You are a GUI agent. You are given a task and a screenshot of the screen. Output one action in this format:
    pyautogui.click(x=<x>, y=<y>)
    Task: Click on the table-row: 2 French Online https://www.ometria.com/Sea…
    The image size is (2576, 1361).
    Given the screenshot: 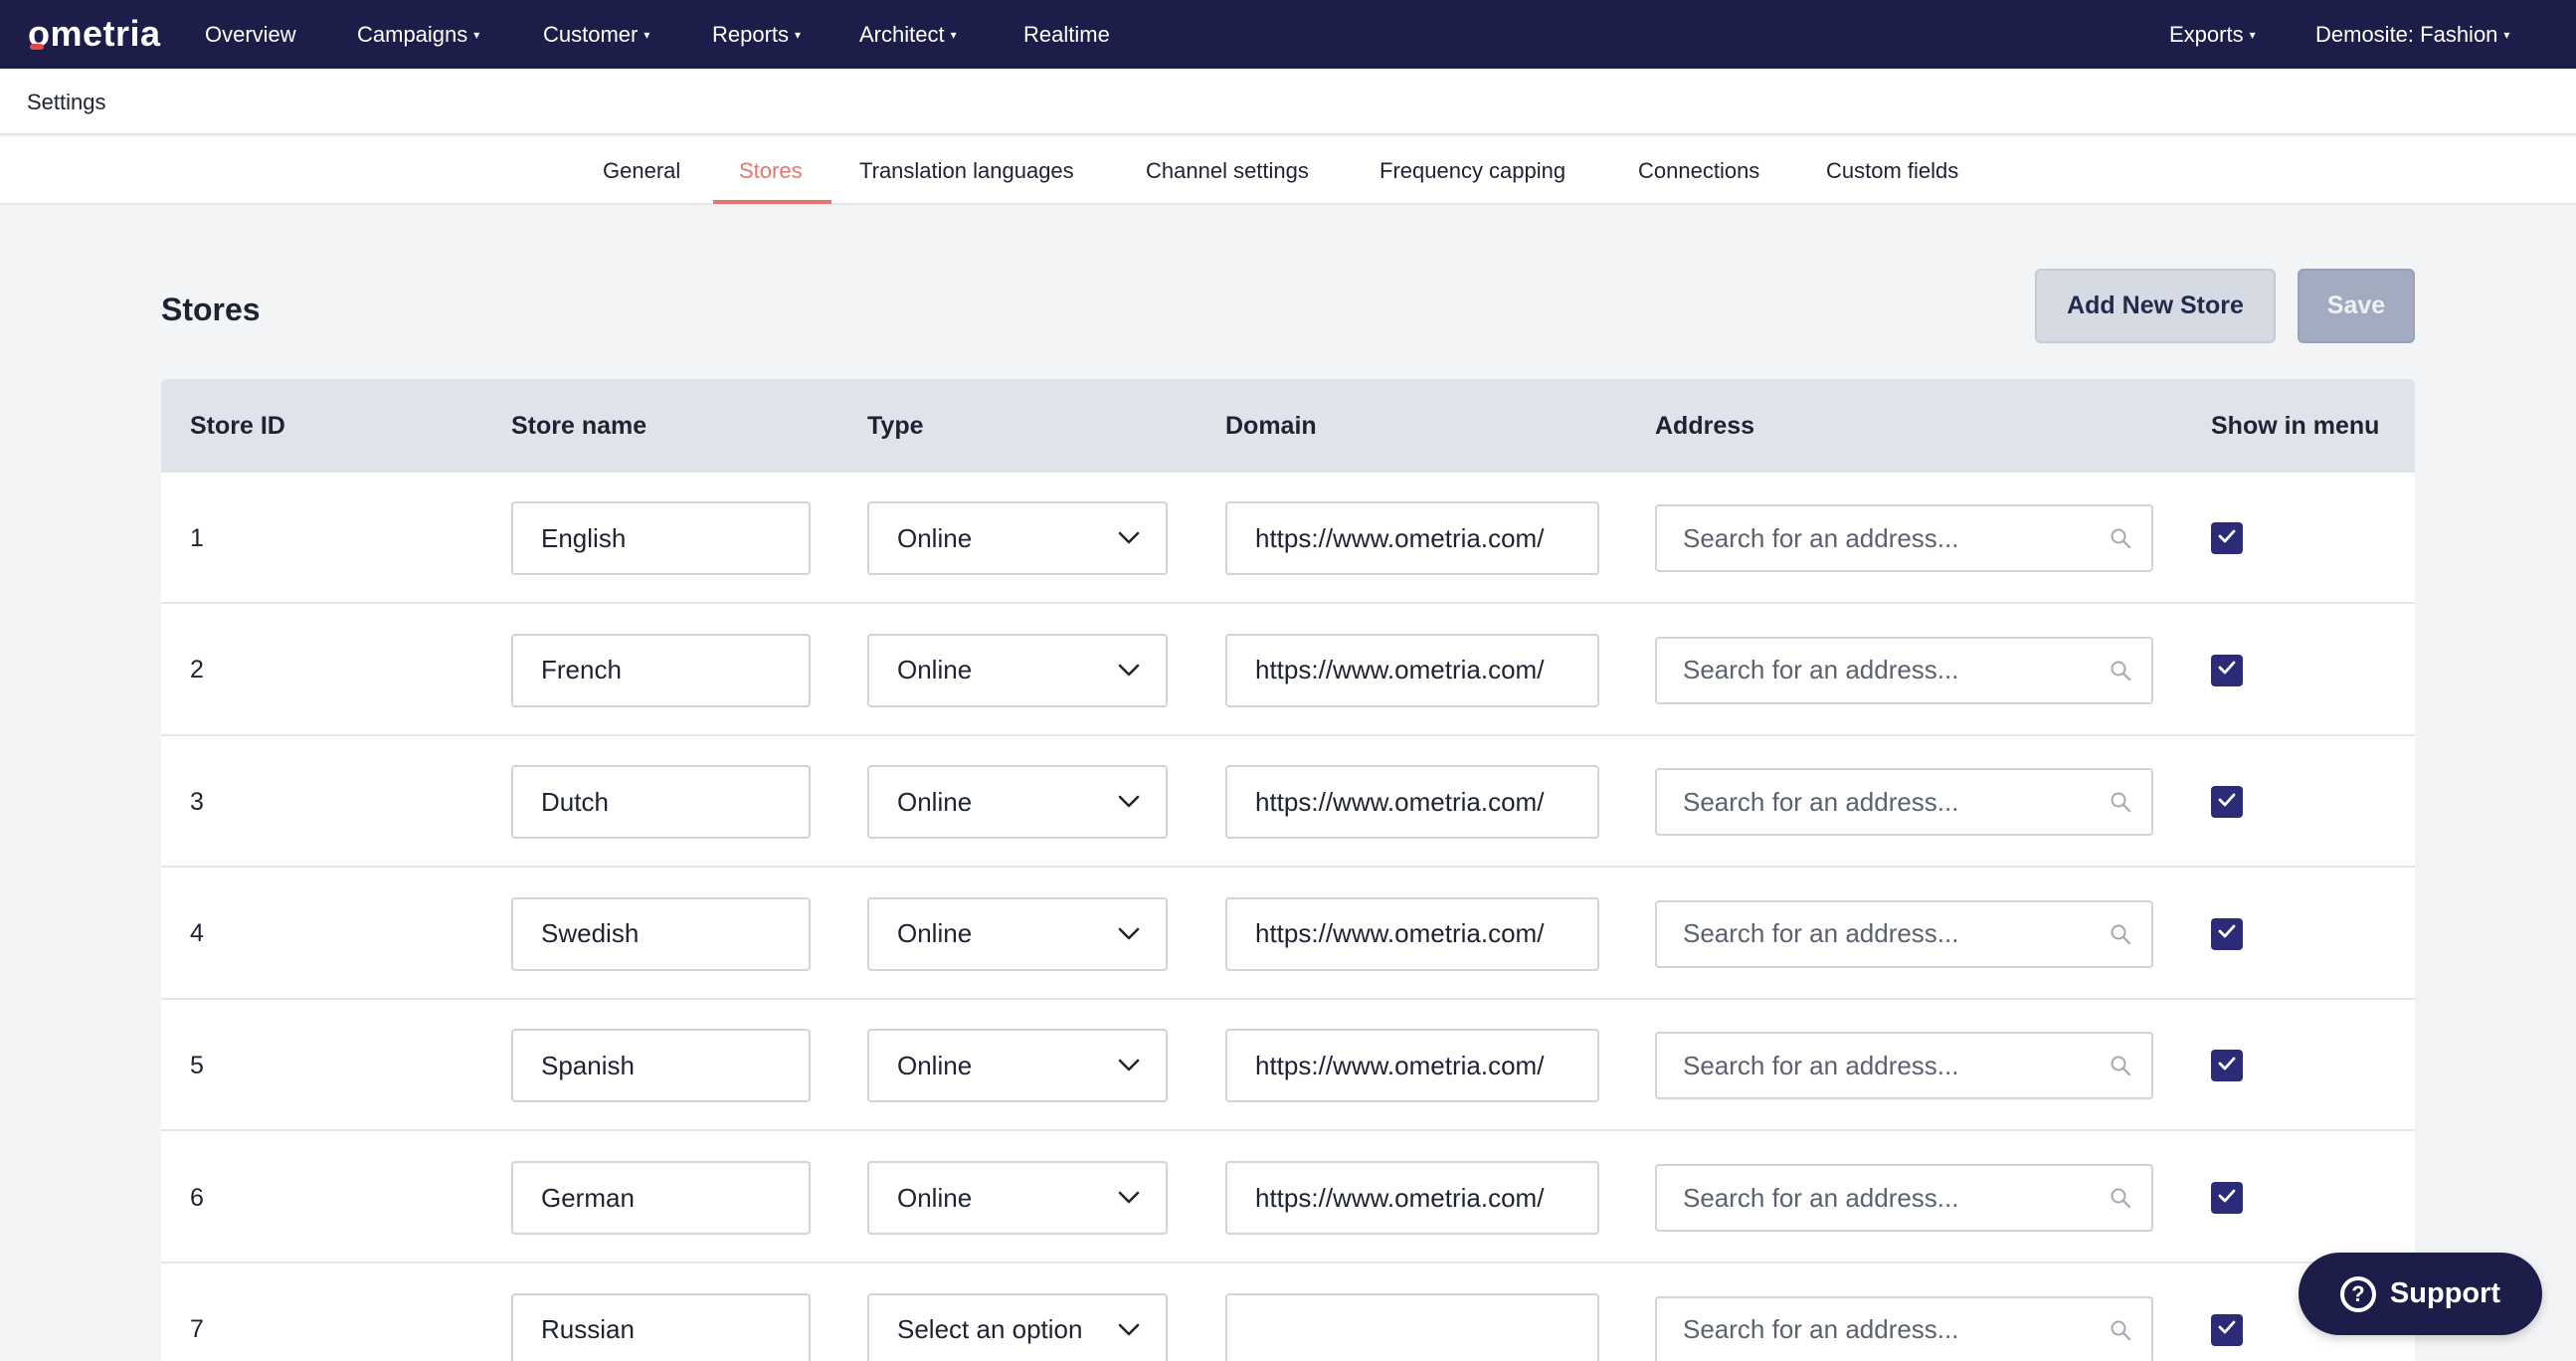 What is the action you would take?
    pyautogui.click(x=1288, y=670)
    